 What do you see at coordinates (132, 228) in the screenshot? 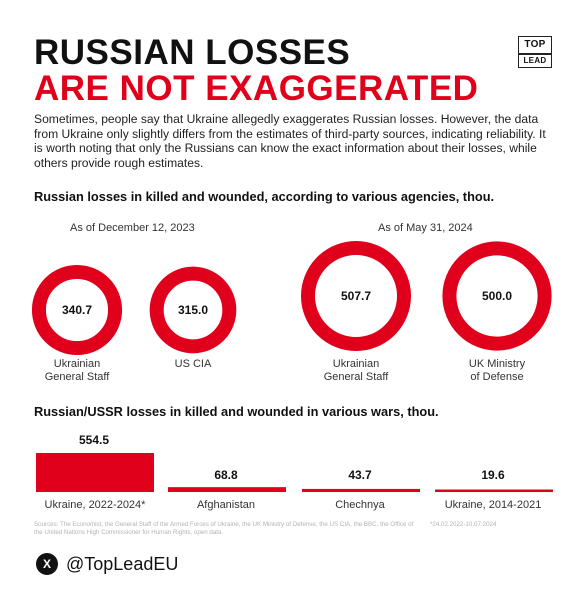
I see `group-label-dec-2023: As of December 12, 2023` at bounding box center [132, 228].